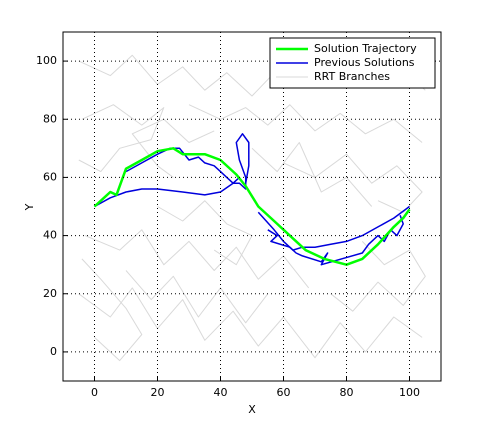 The width and height of the screenshot is (488, 429). What do you see at coordinates (53, 351) in the screenshot?
I see `y-tick-label: 0` at bounding box center [53, 351].